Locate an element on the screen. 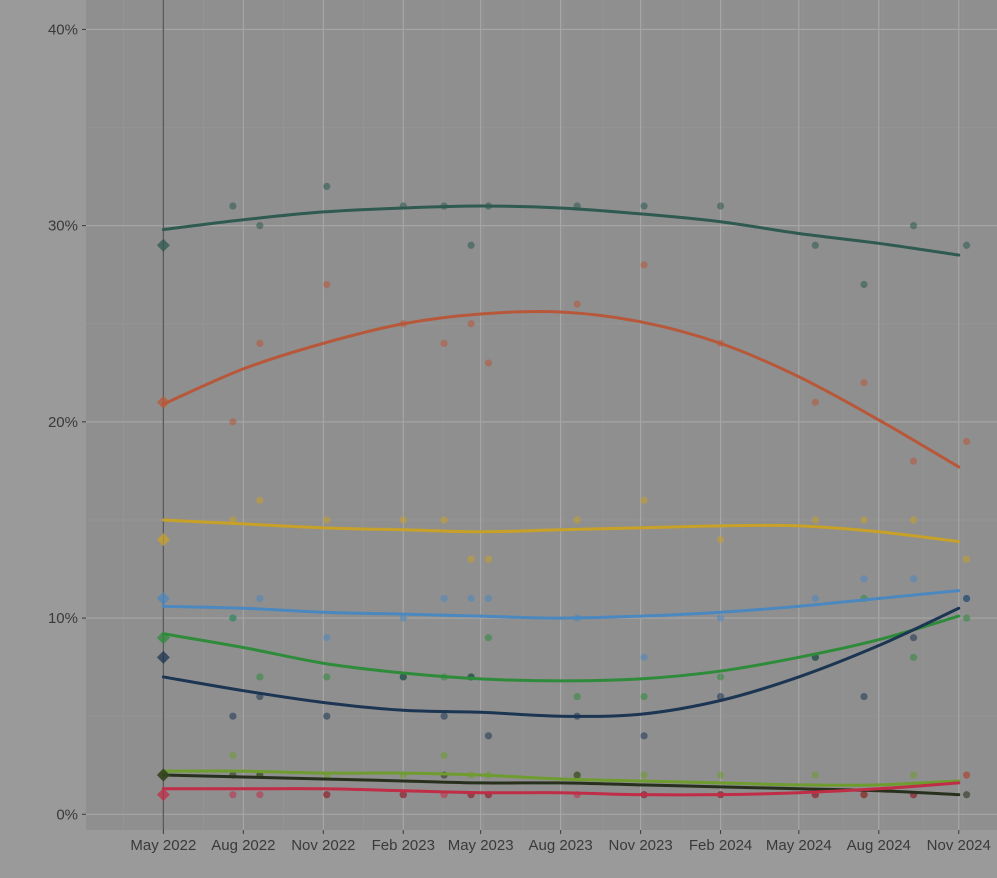 Image resolution: width=997 pixels, height=878 pixels. x-tick-label: May 2024 is located at coordinates (799, 845).